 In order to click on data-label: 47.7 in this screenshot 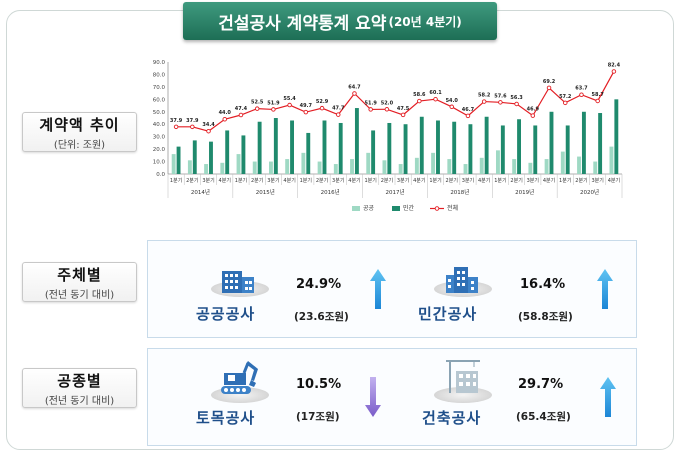, I will do `click(338, 109)`.